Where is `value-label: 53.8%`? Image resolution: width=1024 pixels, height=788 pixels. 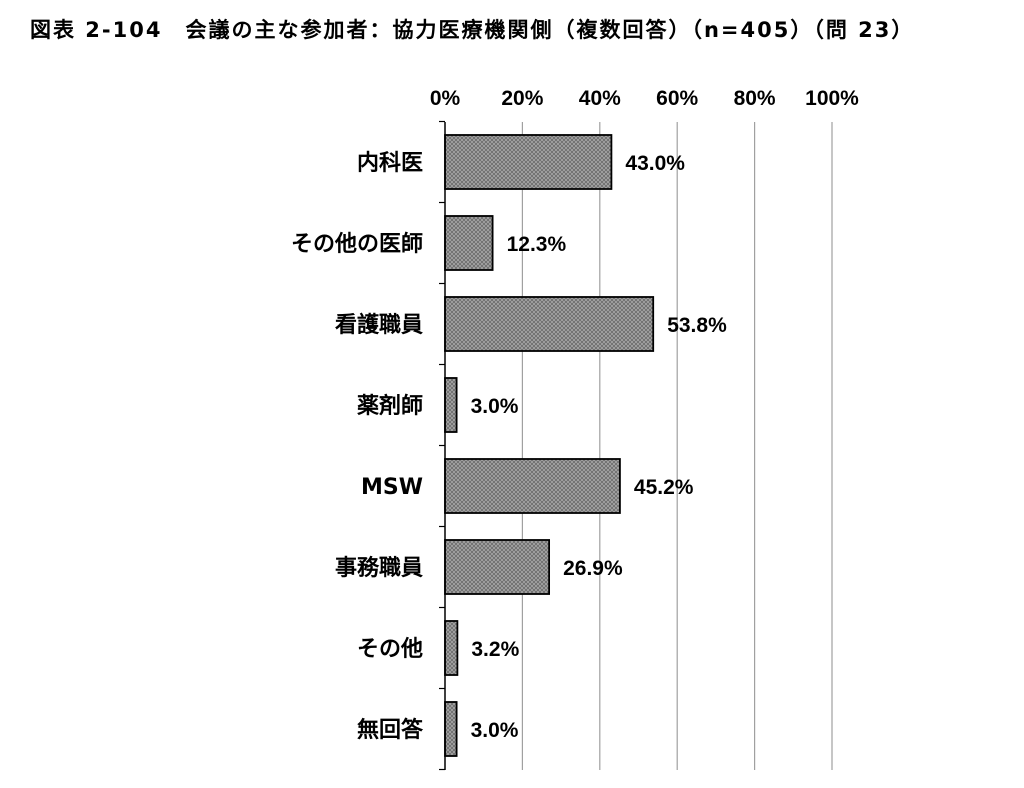
value-label: 53.8% is located at coordinates (697, 325).